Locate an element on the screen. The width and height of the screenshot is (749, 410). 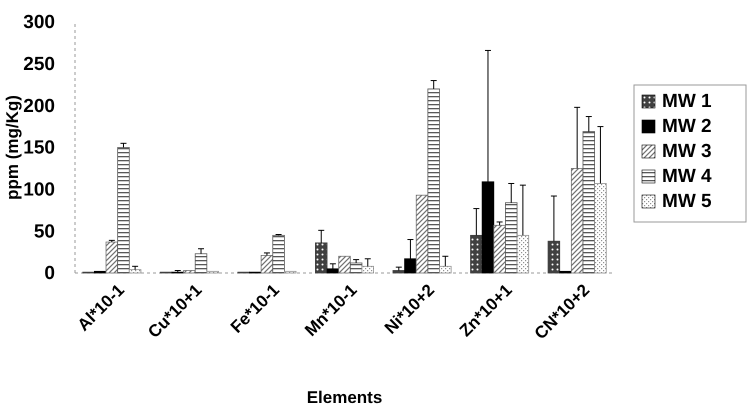
y-tick-label: 300 is located at coordinates (39, 23).